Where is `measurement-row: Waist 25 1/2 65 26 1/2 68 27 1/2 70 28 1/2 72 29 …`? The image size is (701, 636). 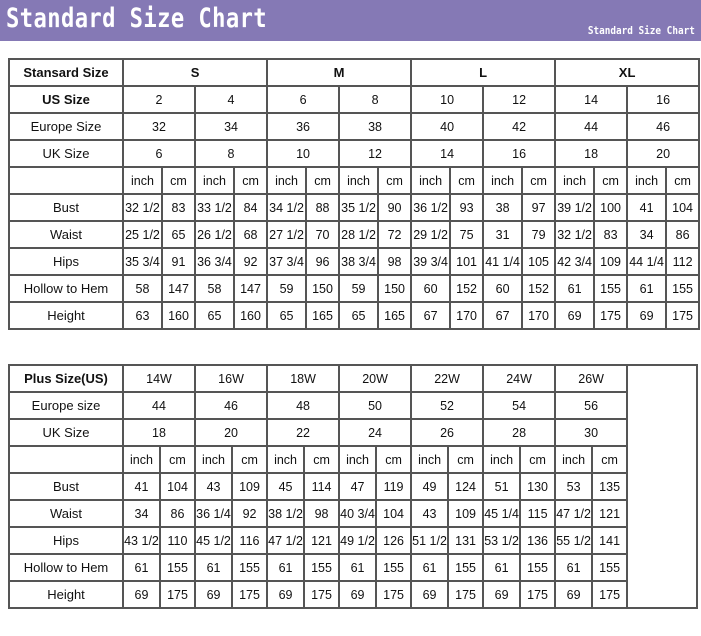
measurement-row: Waist 25 1/2 65 26 1/2 68 27 1/2 70 28 1/2 72 29 … is located at coordinates (354, 234).